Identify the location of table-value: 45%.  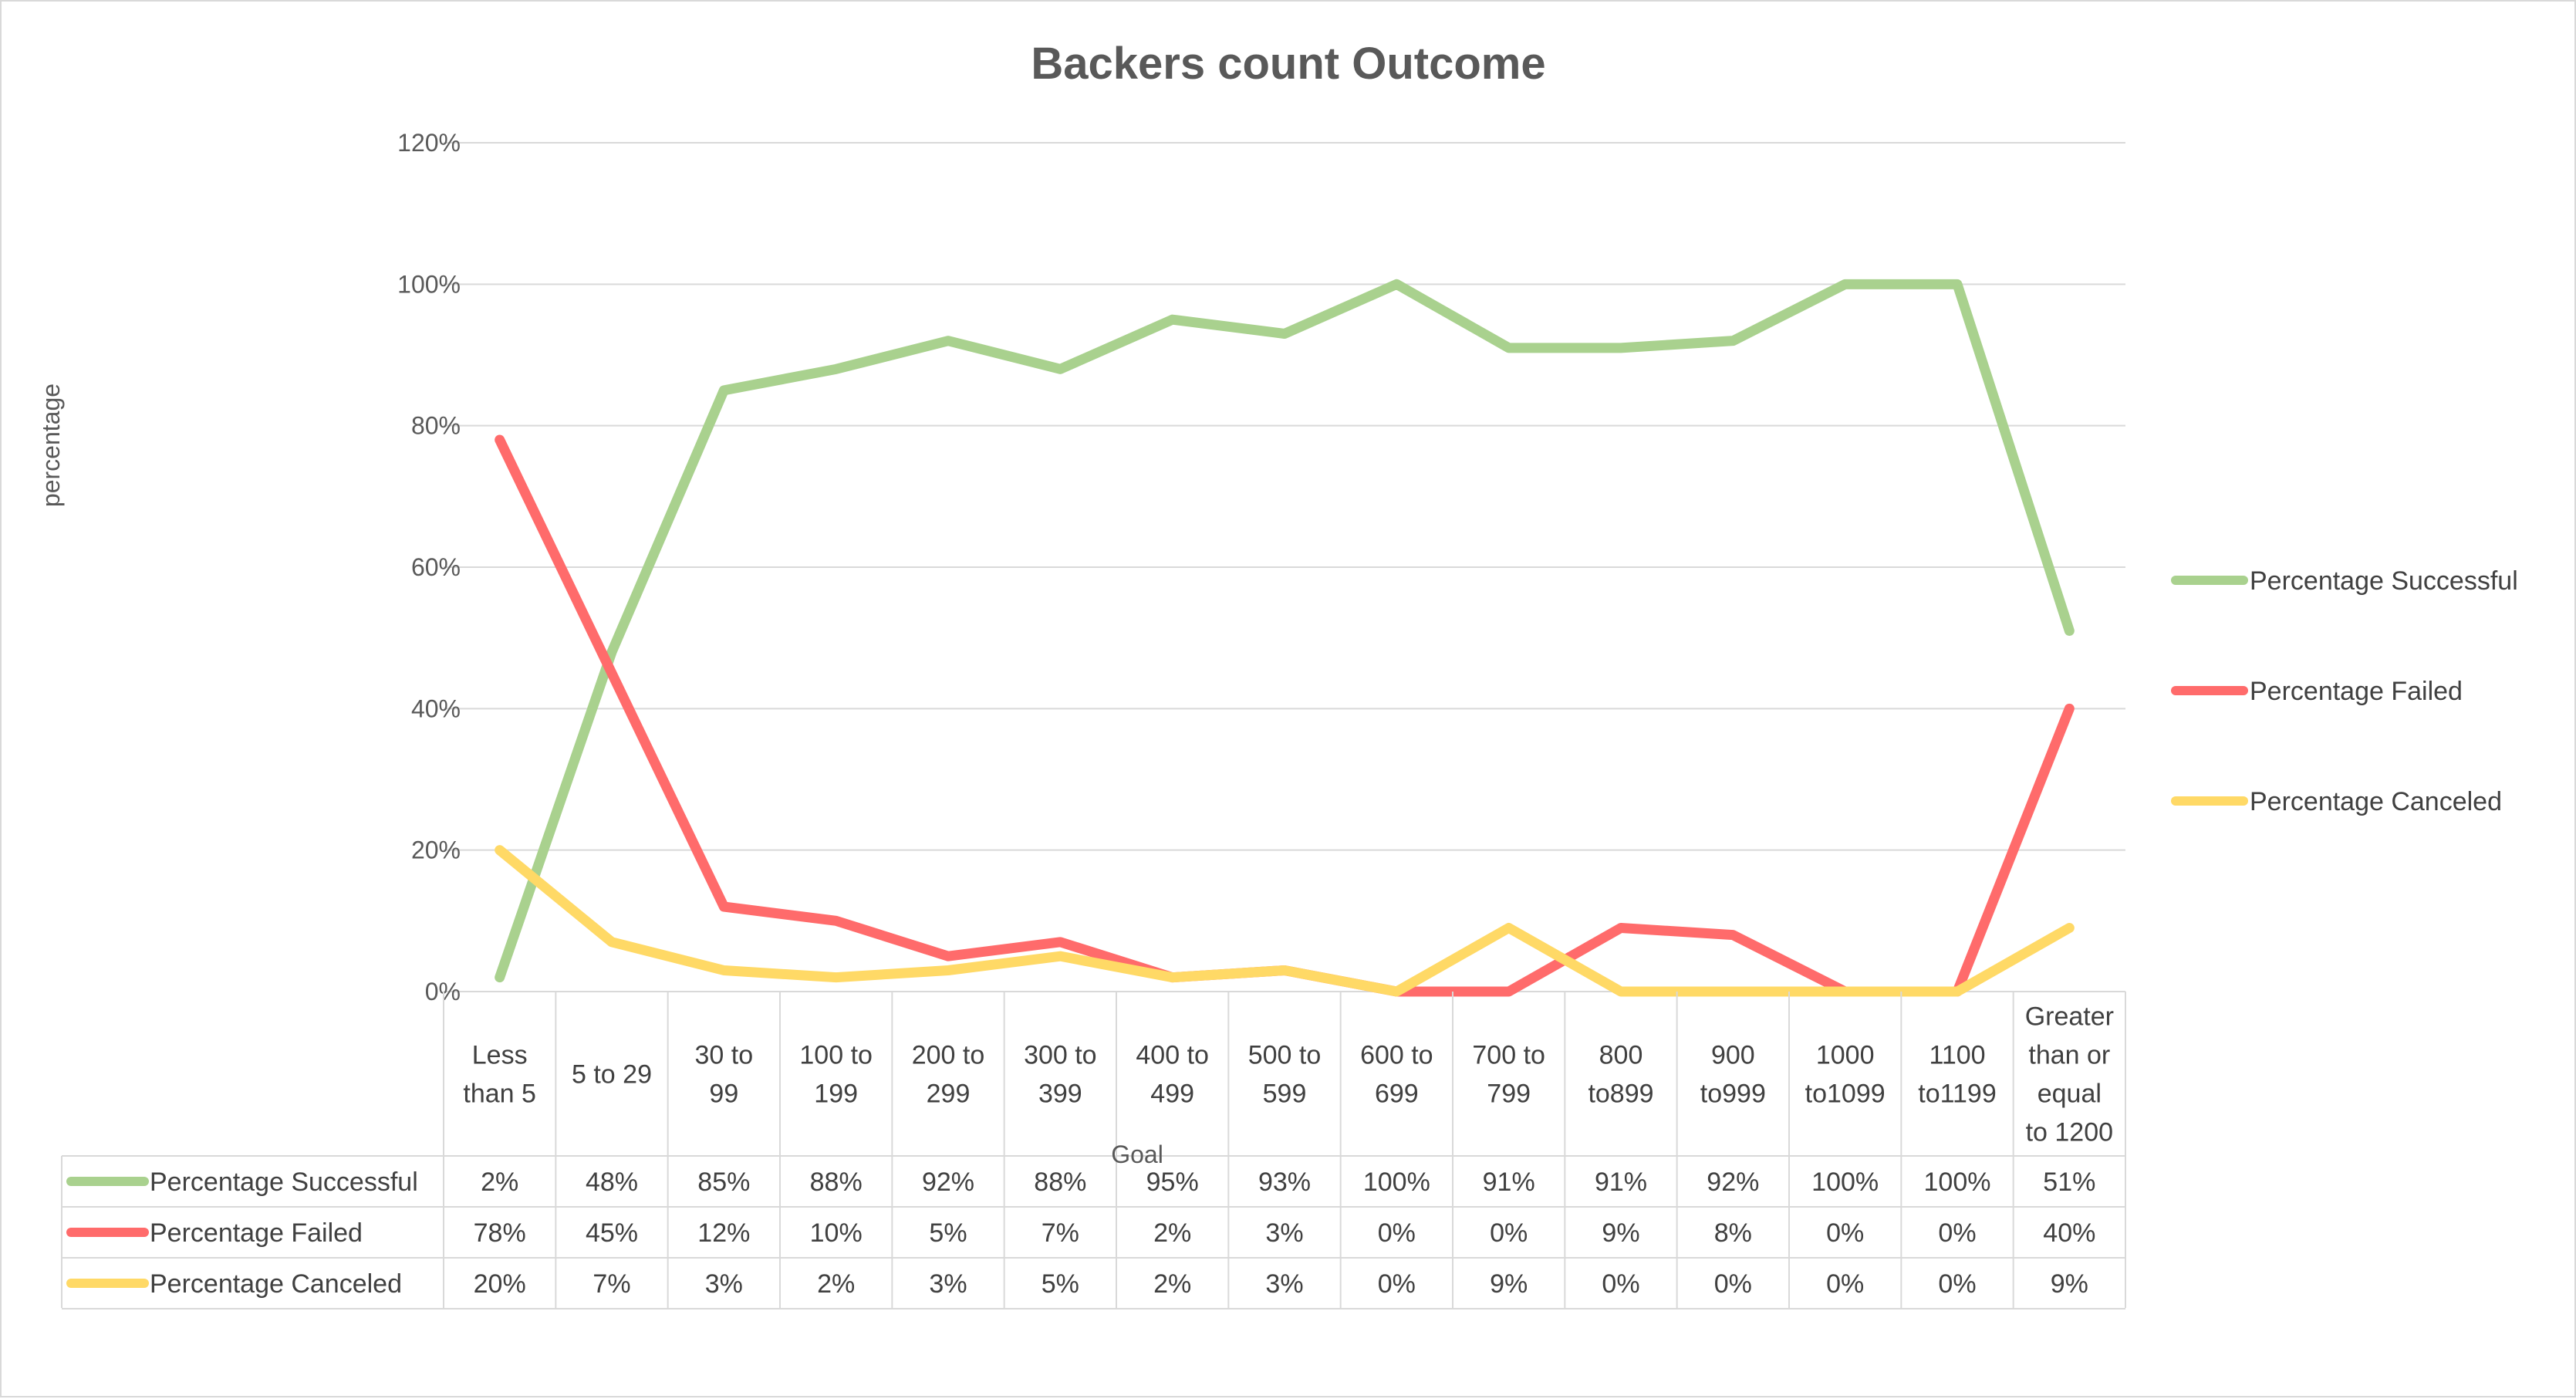
(612, 1233).